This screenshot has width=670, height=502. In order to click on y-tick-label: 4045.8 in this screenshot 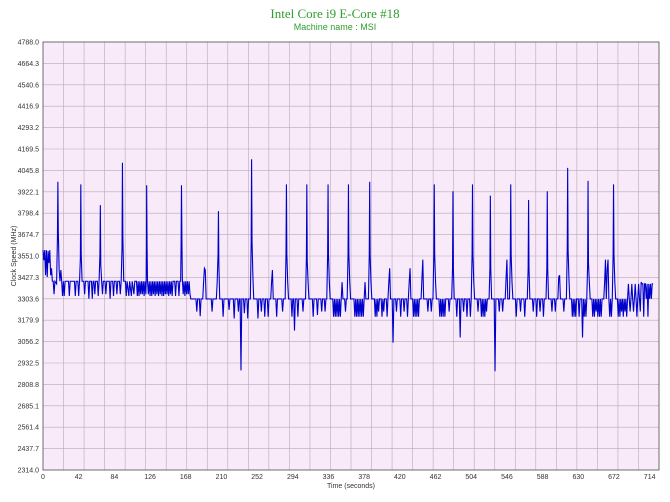, I will do `click(29, 171)`.